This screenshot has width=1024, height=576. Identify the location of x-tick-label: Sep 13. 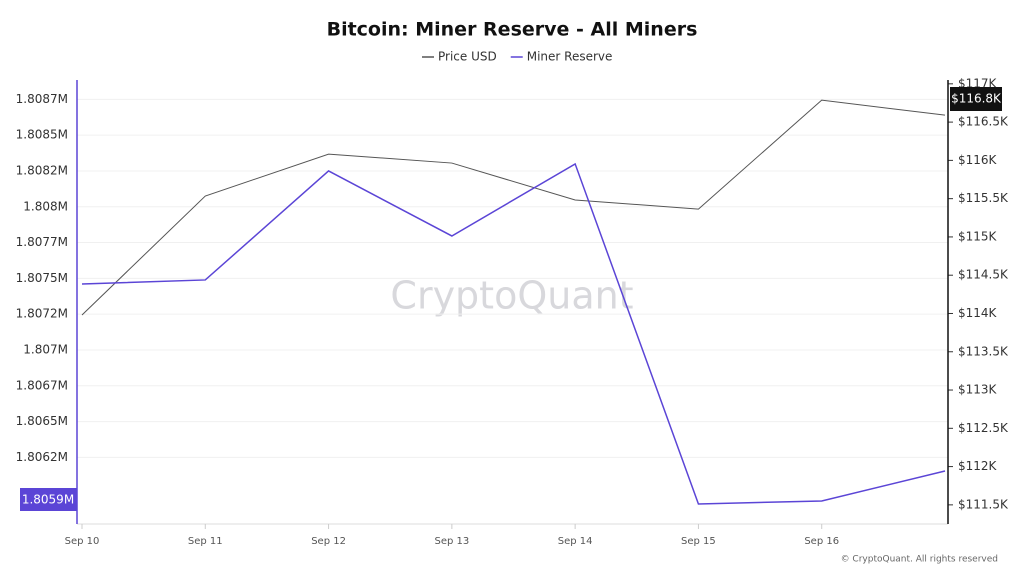
(451, 541).